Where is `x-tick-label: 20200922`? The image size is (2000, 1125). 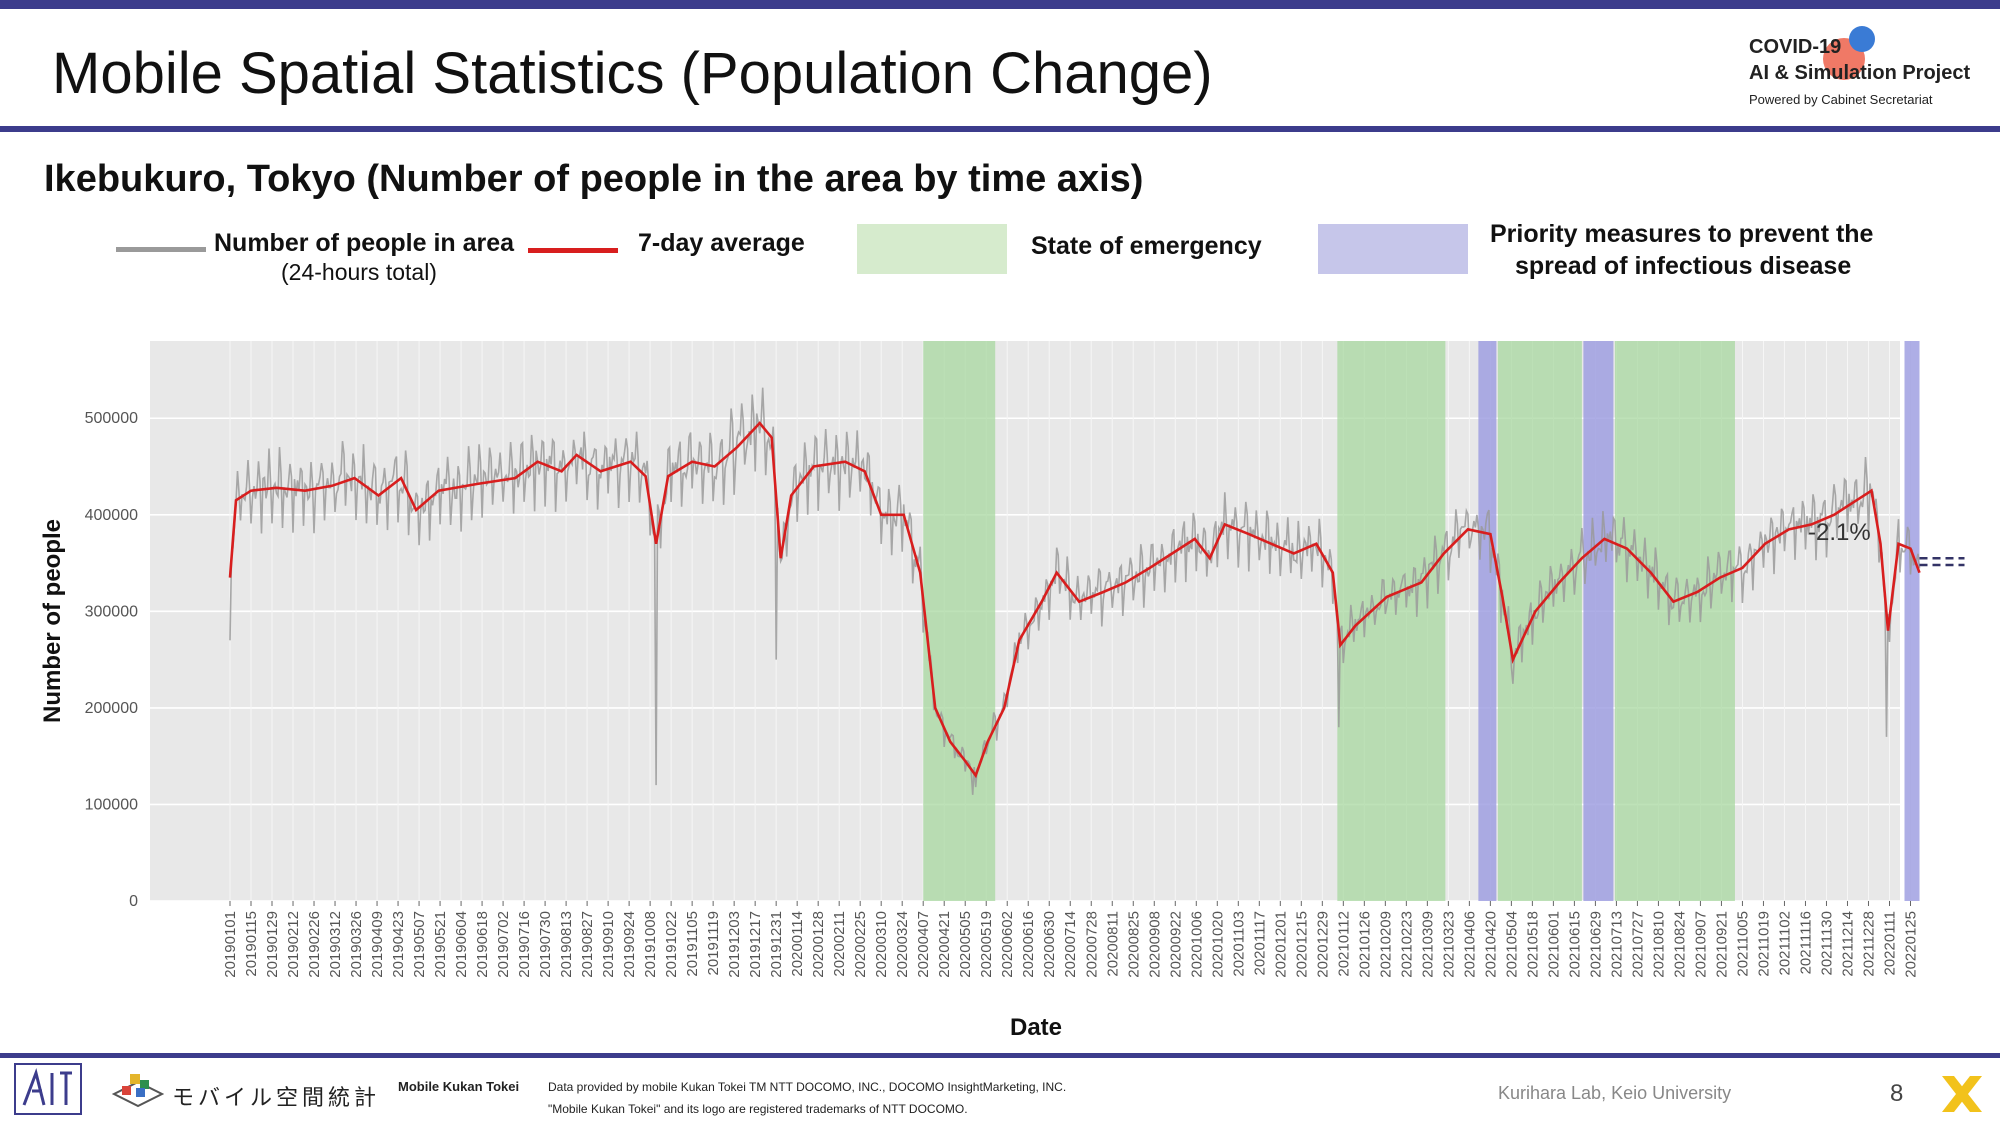
x-tick-label: 20200922 is located at coordinates (1175, 944).